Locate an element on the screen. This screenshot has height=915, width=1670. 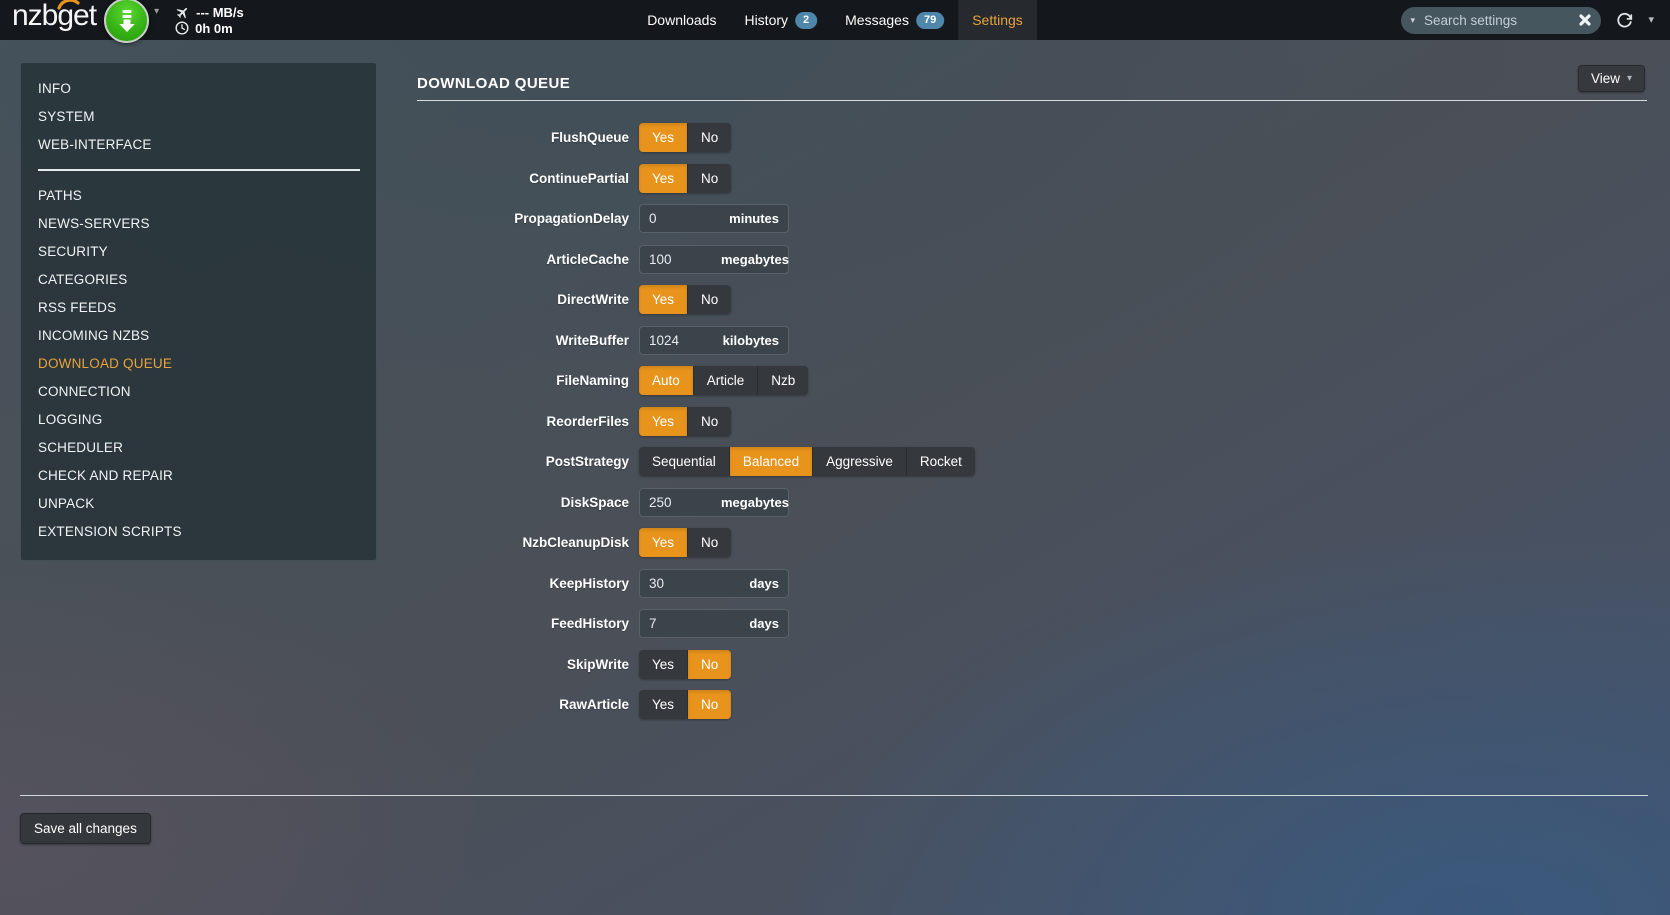
search-box: ▾ is located at coordinates (1501, 20).